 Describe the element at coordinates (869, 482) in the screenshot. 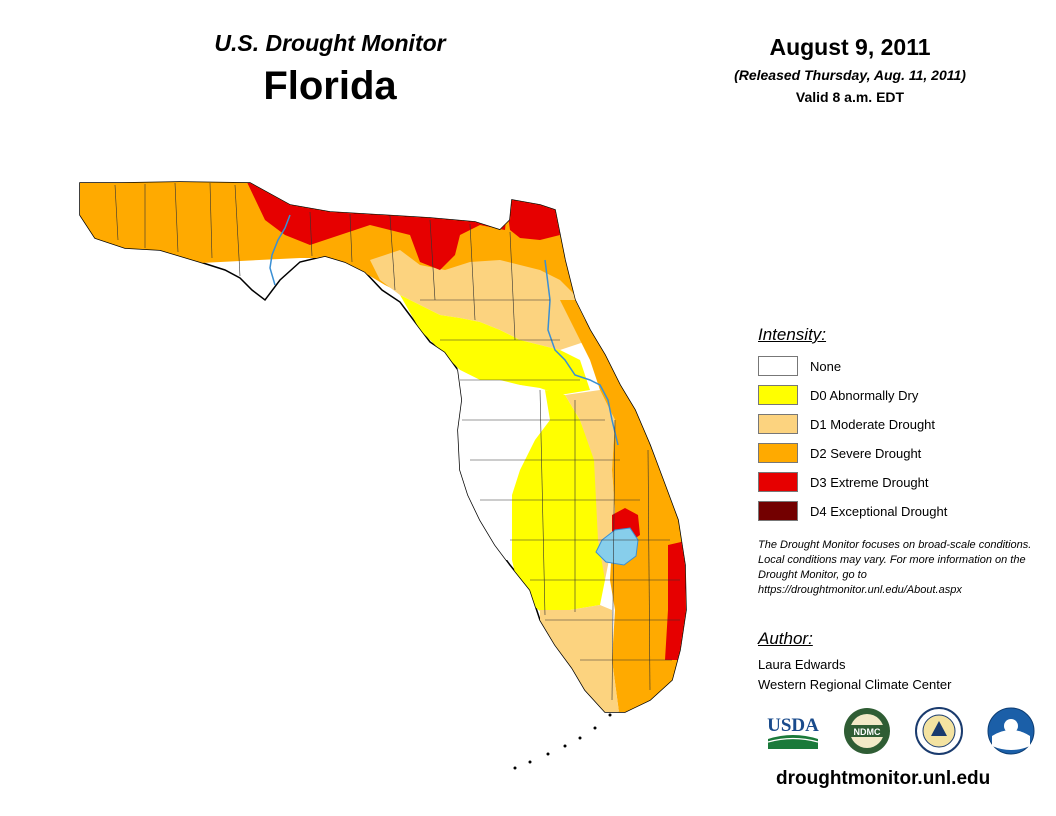

I see `legend-label: D3 Extreme Drought` at that location.